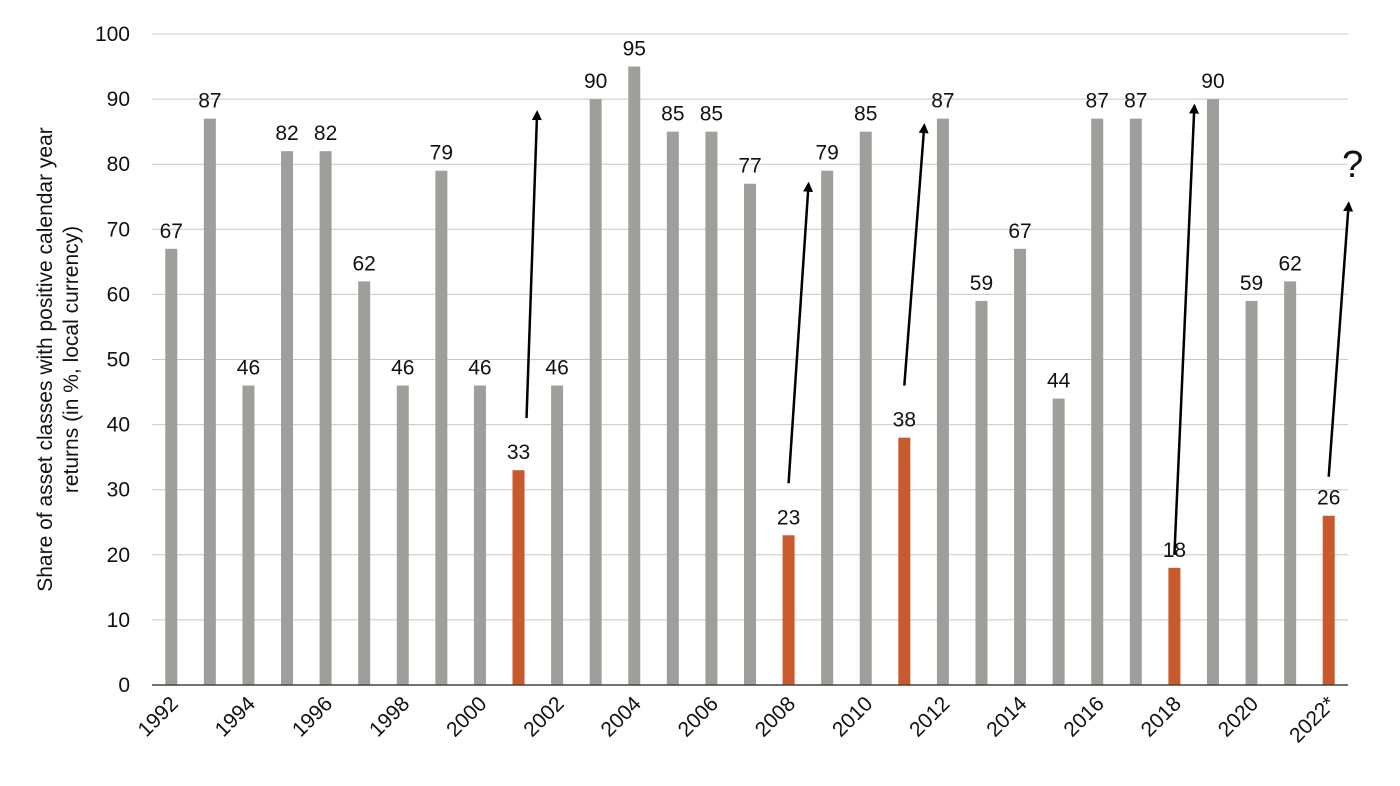 The width and height of the screenshot is (1400, 786). Describe the element at coordinates (118, 555) in the screenshot. I see `y-tick-label: 20` at that location.